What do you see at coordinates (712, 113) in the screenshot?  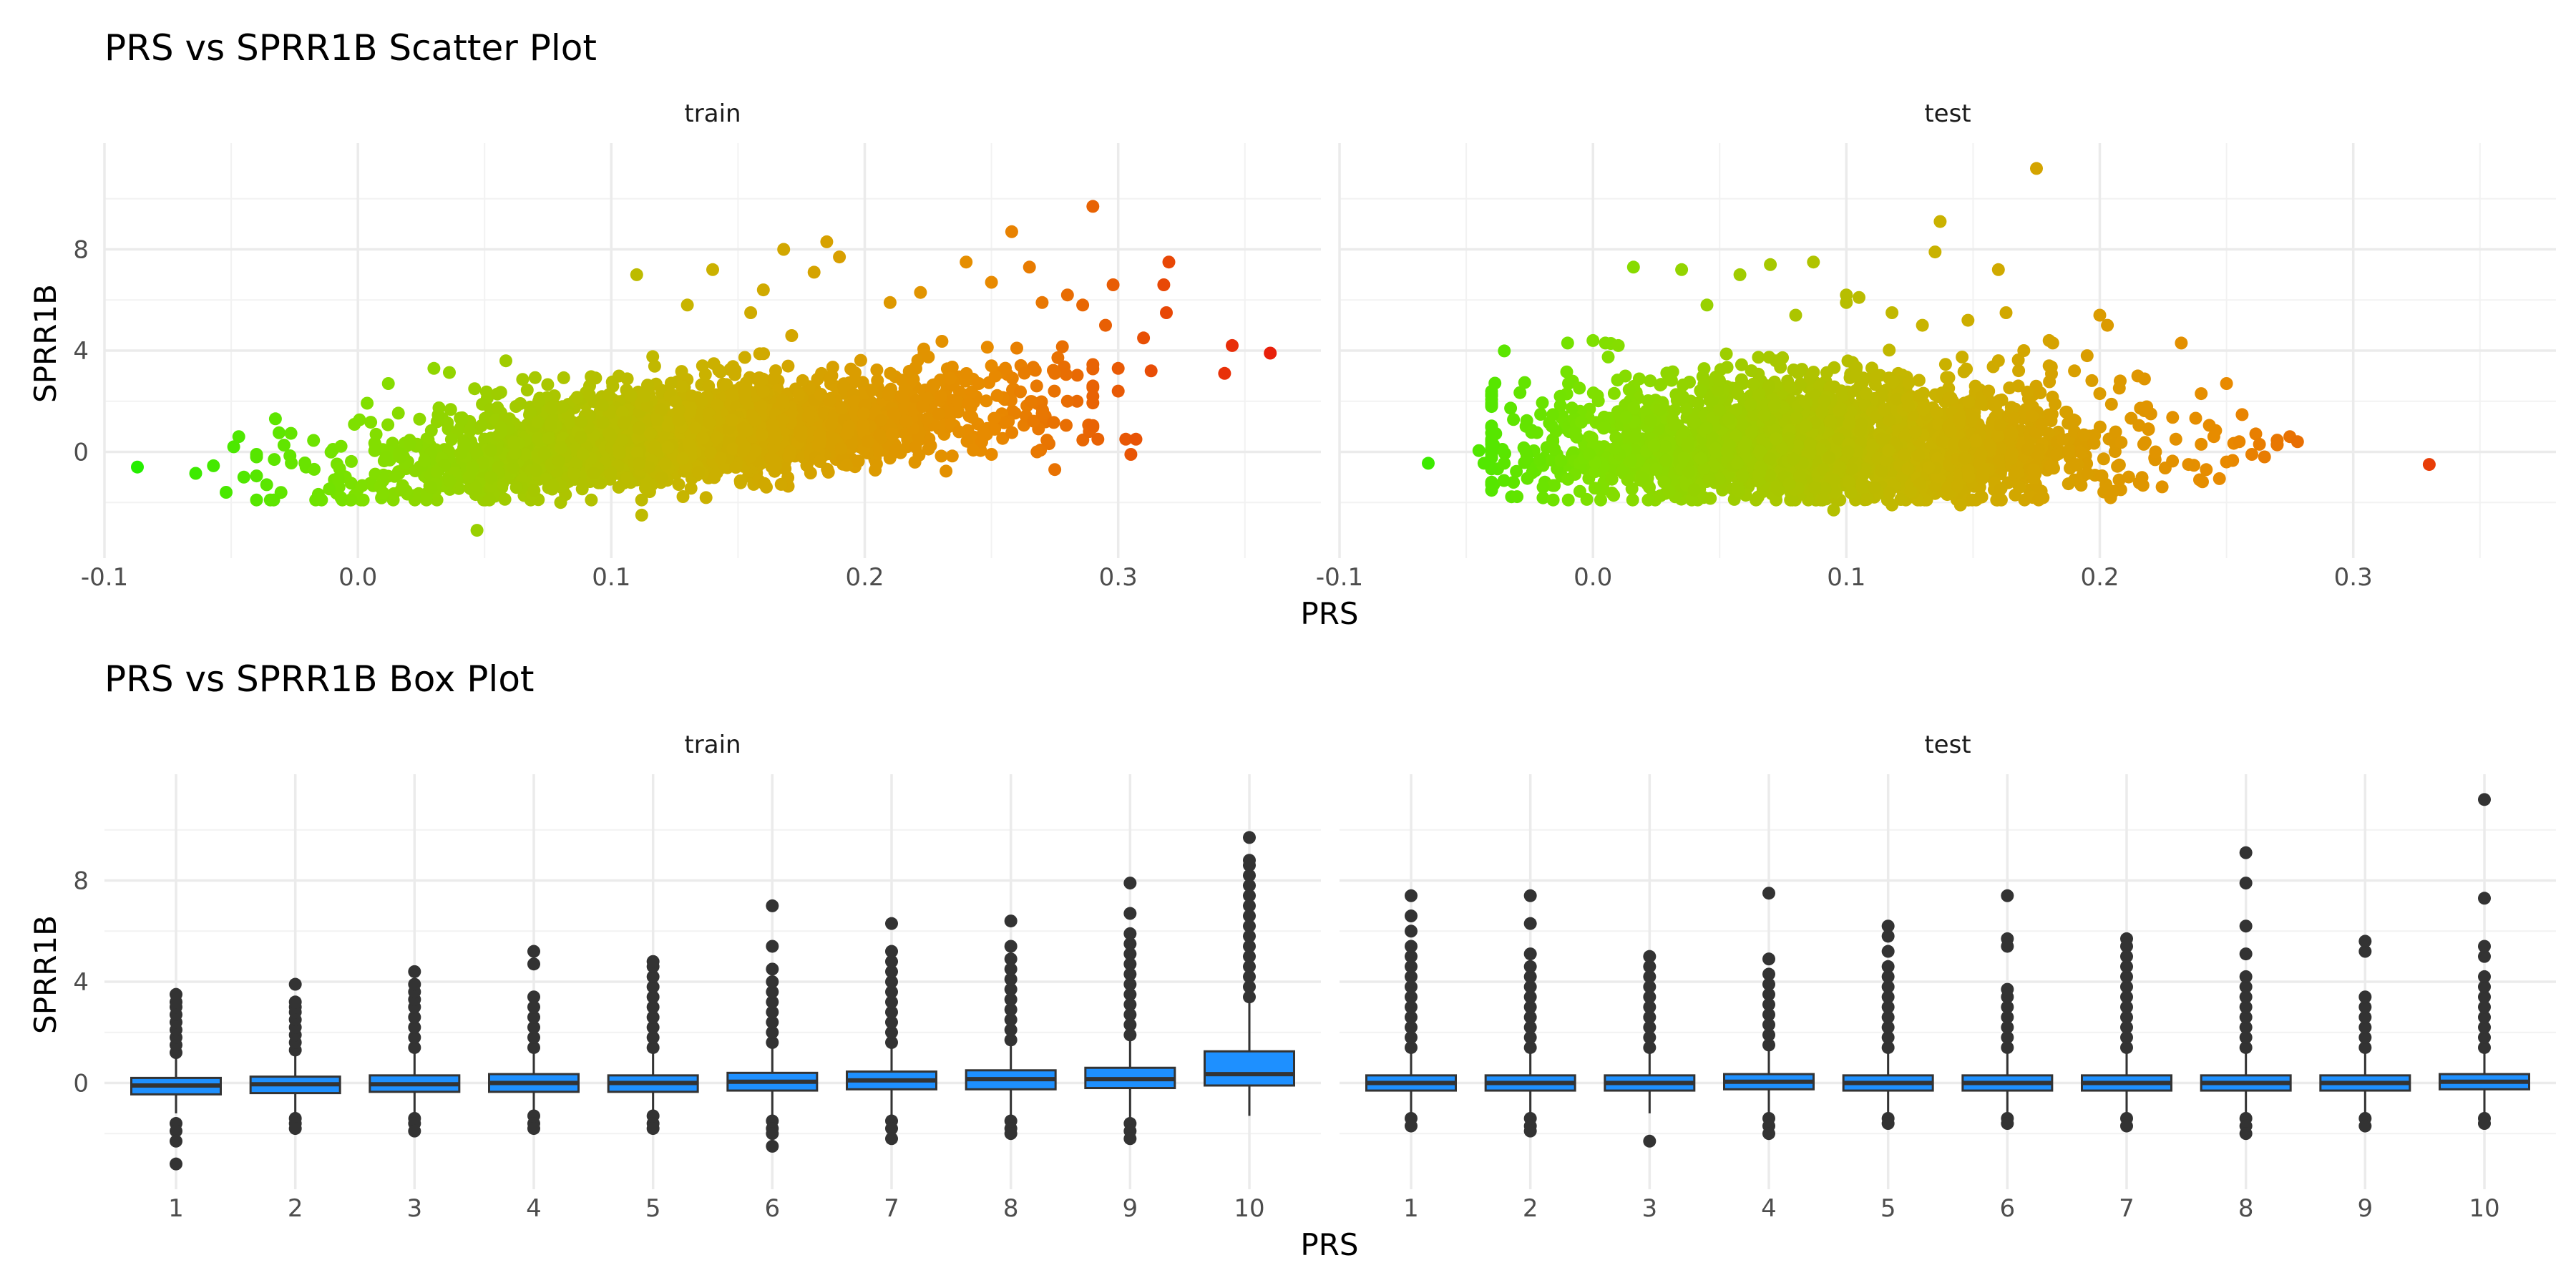 I see `scatter-strip-train: train` at bounding box center [712, 113].